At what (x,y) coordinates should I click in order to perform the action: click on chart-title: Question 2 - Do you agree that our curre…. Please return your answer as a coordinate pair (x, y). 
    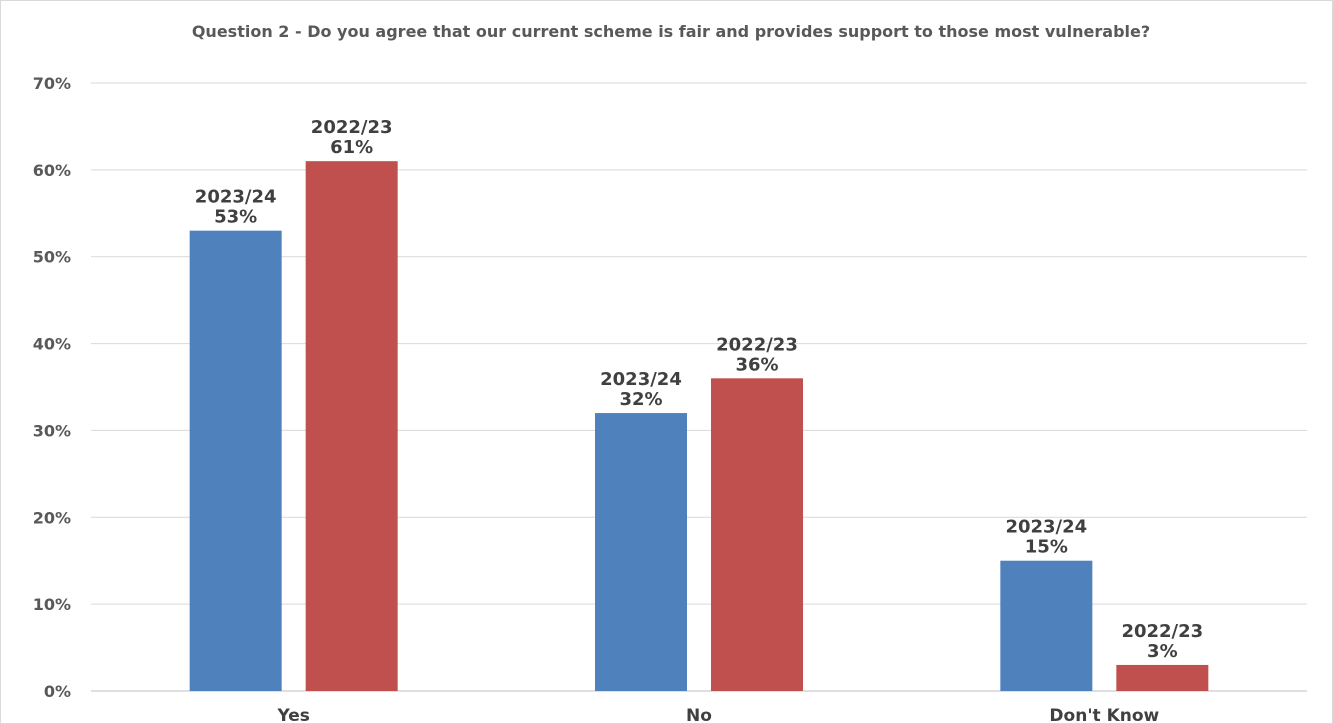
    Looking at the image, I should click on (671, 31).